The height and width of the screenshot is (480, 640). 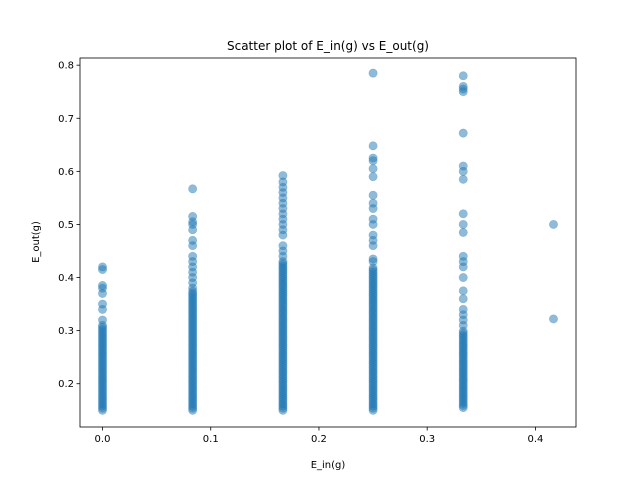 I want to click on x-tick-label: 0.0, so click(x=103, y=439).